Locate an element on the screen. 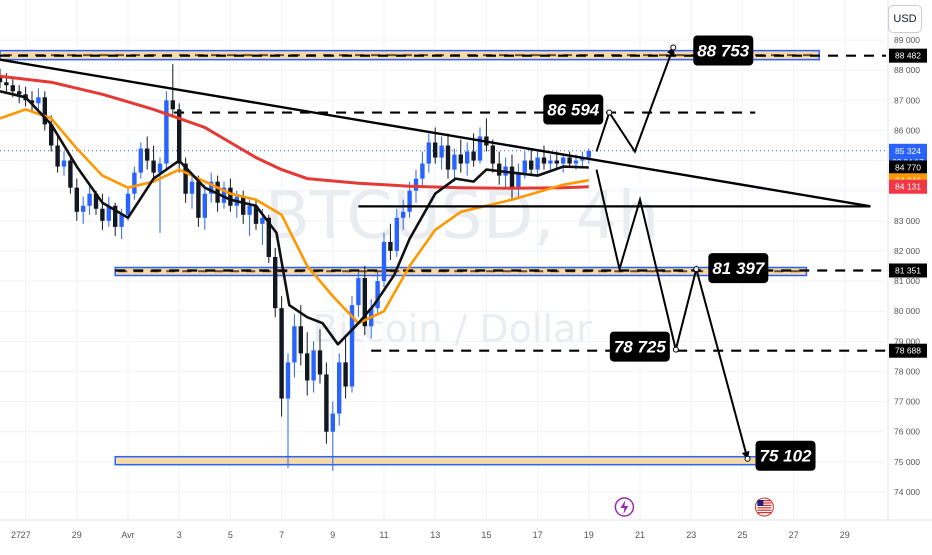  level-81351-tag is located at coordinates (908, 270).